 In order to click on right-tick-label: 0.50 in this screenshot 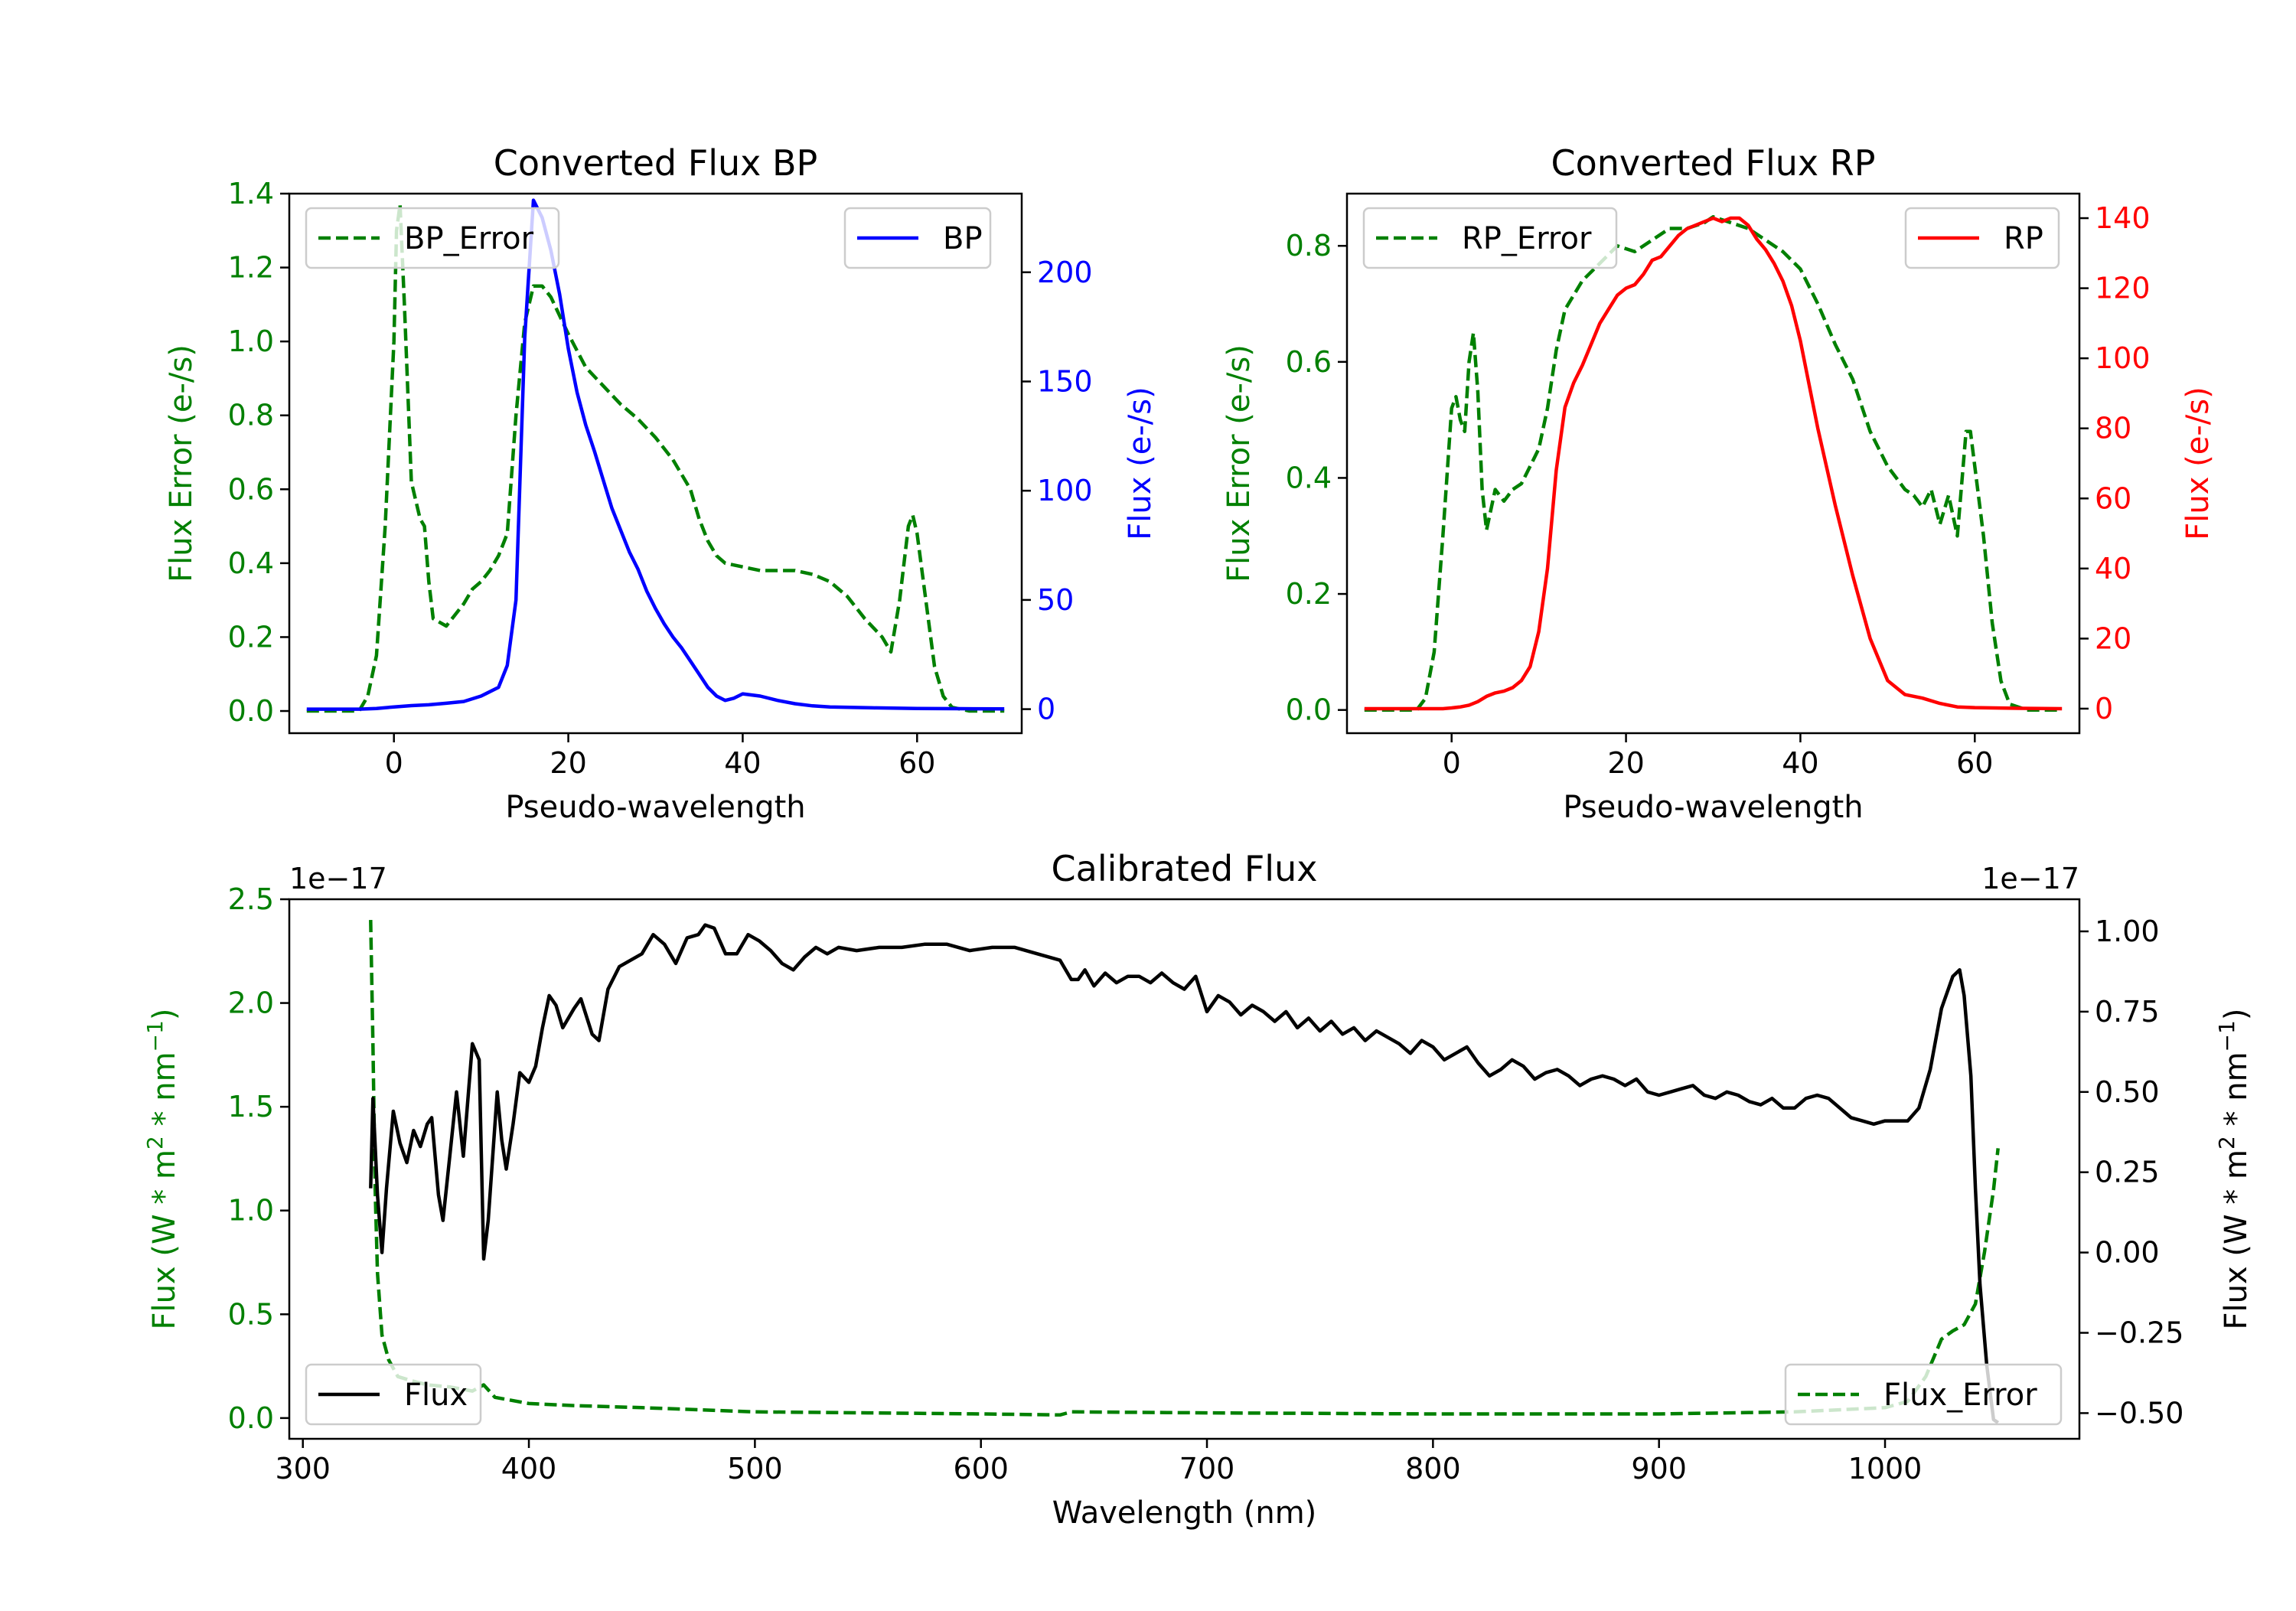, I will do `click(2127, 1092)`.